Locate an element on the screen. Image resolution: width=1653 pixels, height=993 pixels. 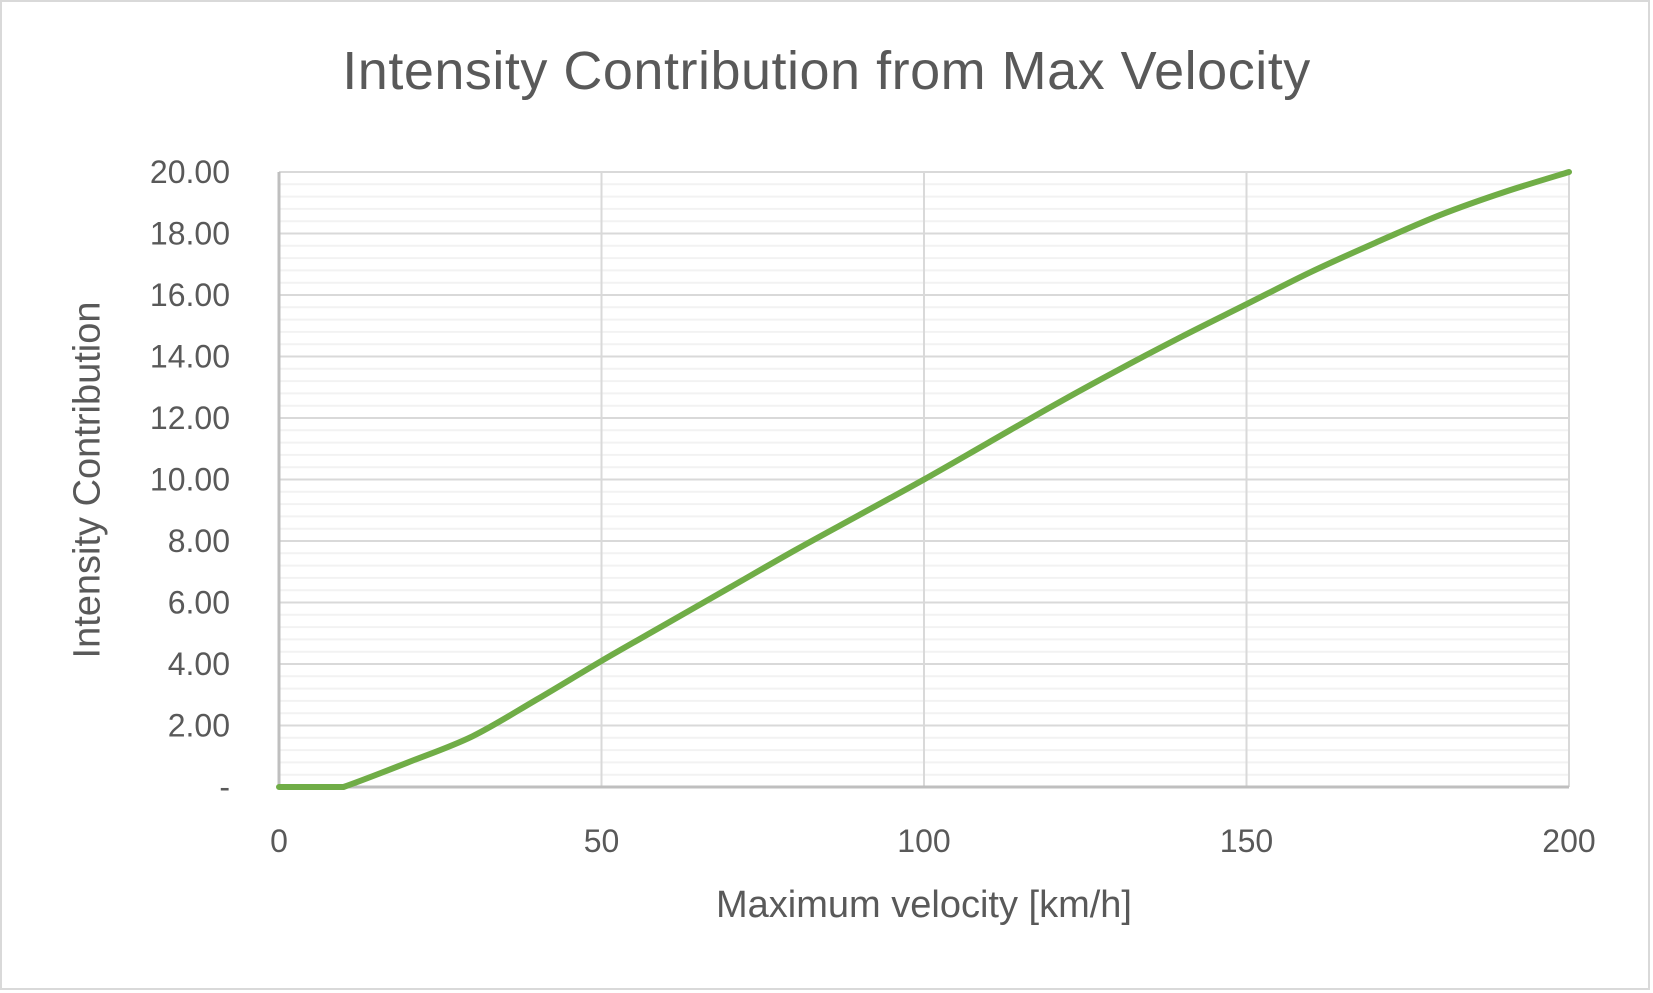
x-tick-label: 50 is located at coordinates (602, 841).